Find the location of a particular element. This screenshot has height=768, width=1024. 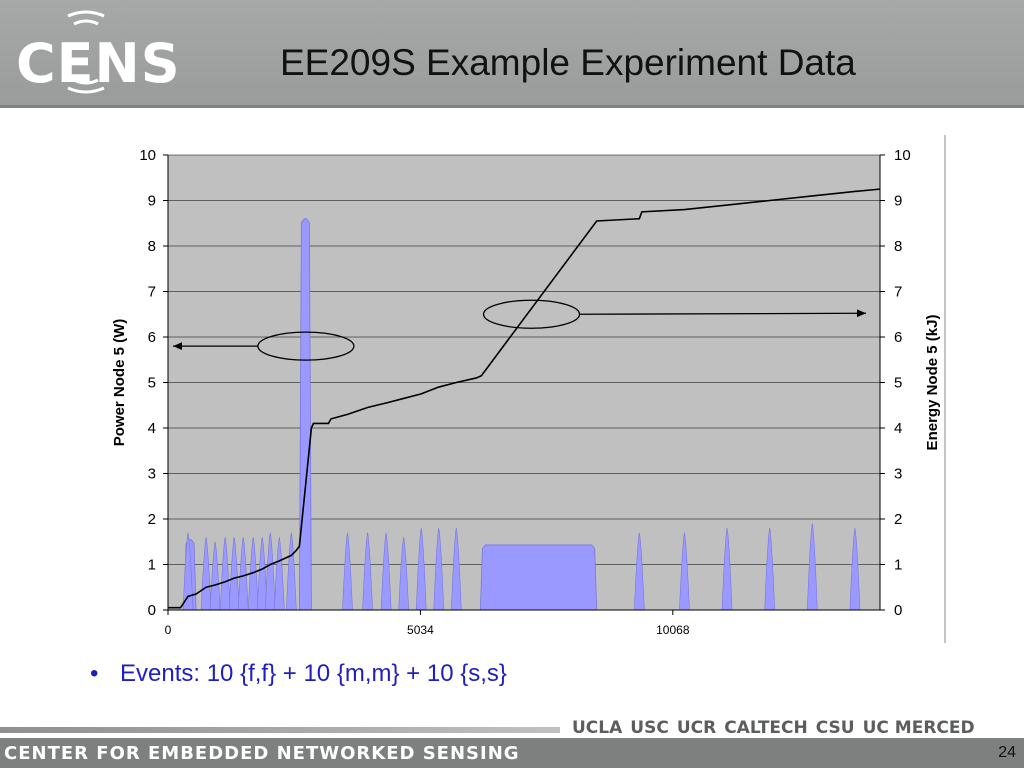

y-tick-label: 9 is located at coordinates (152, 201).